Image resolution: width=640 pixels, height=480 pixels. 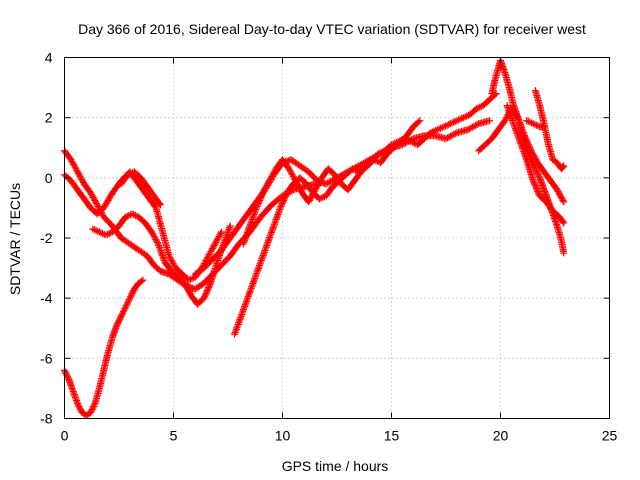 I want to click on y-axis-label: SDTVAR / TECUs, so click(x=15, y=239).